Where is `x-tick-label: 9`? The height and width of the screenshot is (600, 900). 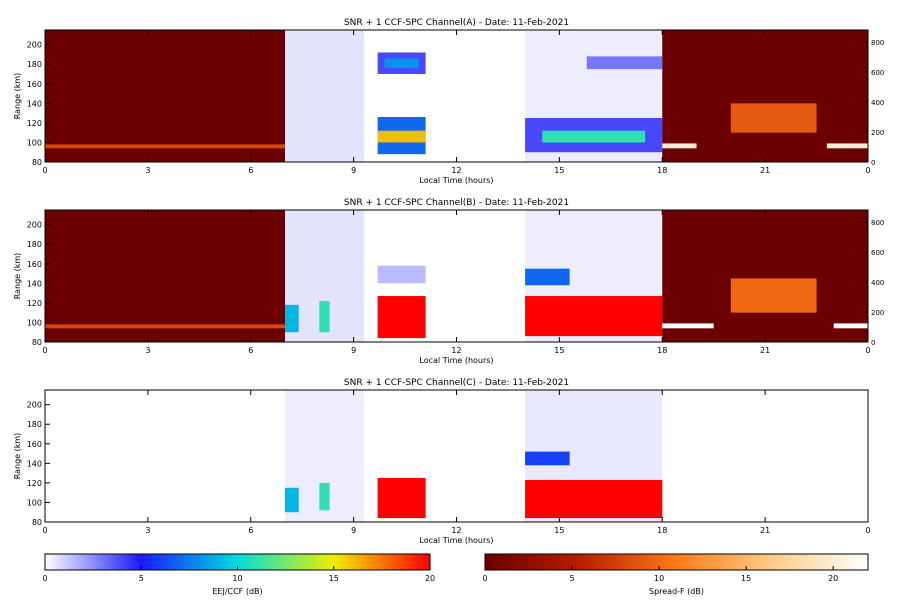 x-tick-label: 9 is located at coordinates (353, 350).